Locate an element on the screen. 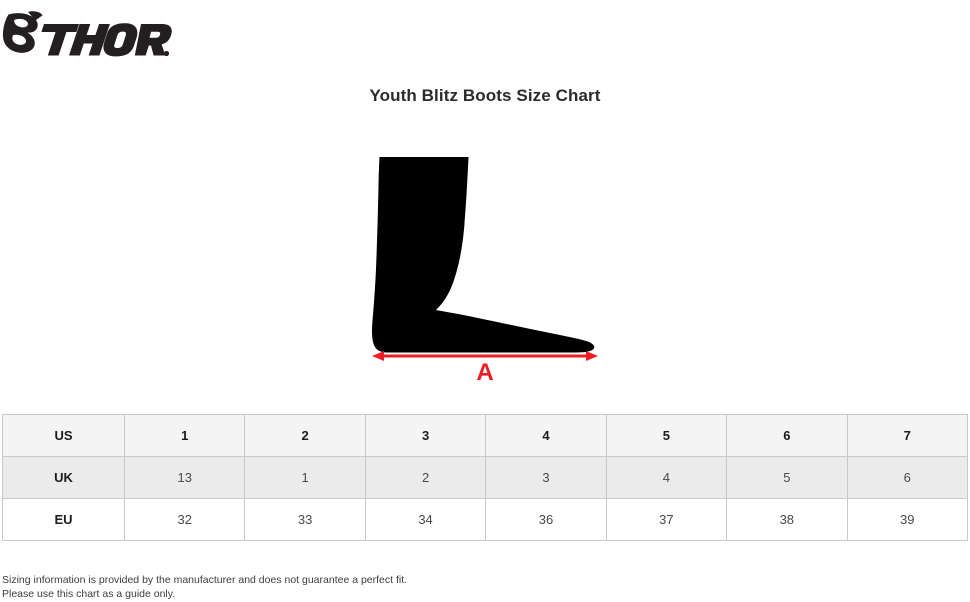  cell-us-1: 1 is located at coordinates (184, 435).